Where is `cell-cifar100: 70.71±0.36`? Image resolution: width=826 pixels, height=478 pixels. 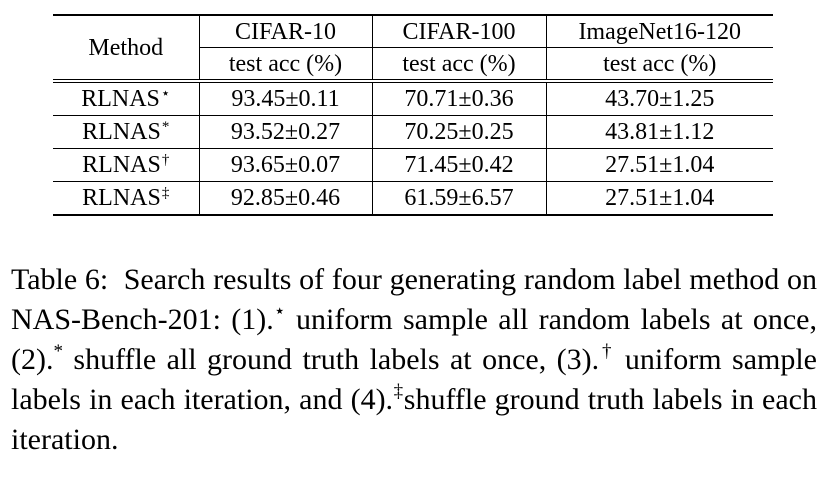 cell-cifar100: 70.71±0.36 is located at coordinates (458, 97).